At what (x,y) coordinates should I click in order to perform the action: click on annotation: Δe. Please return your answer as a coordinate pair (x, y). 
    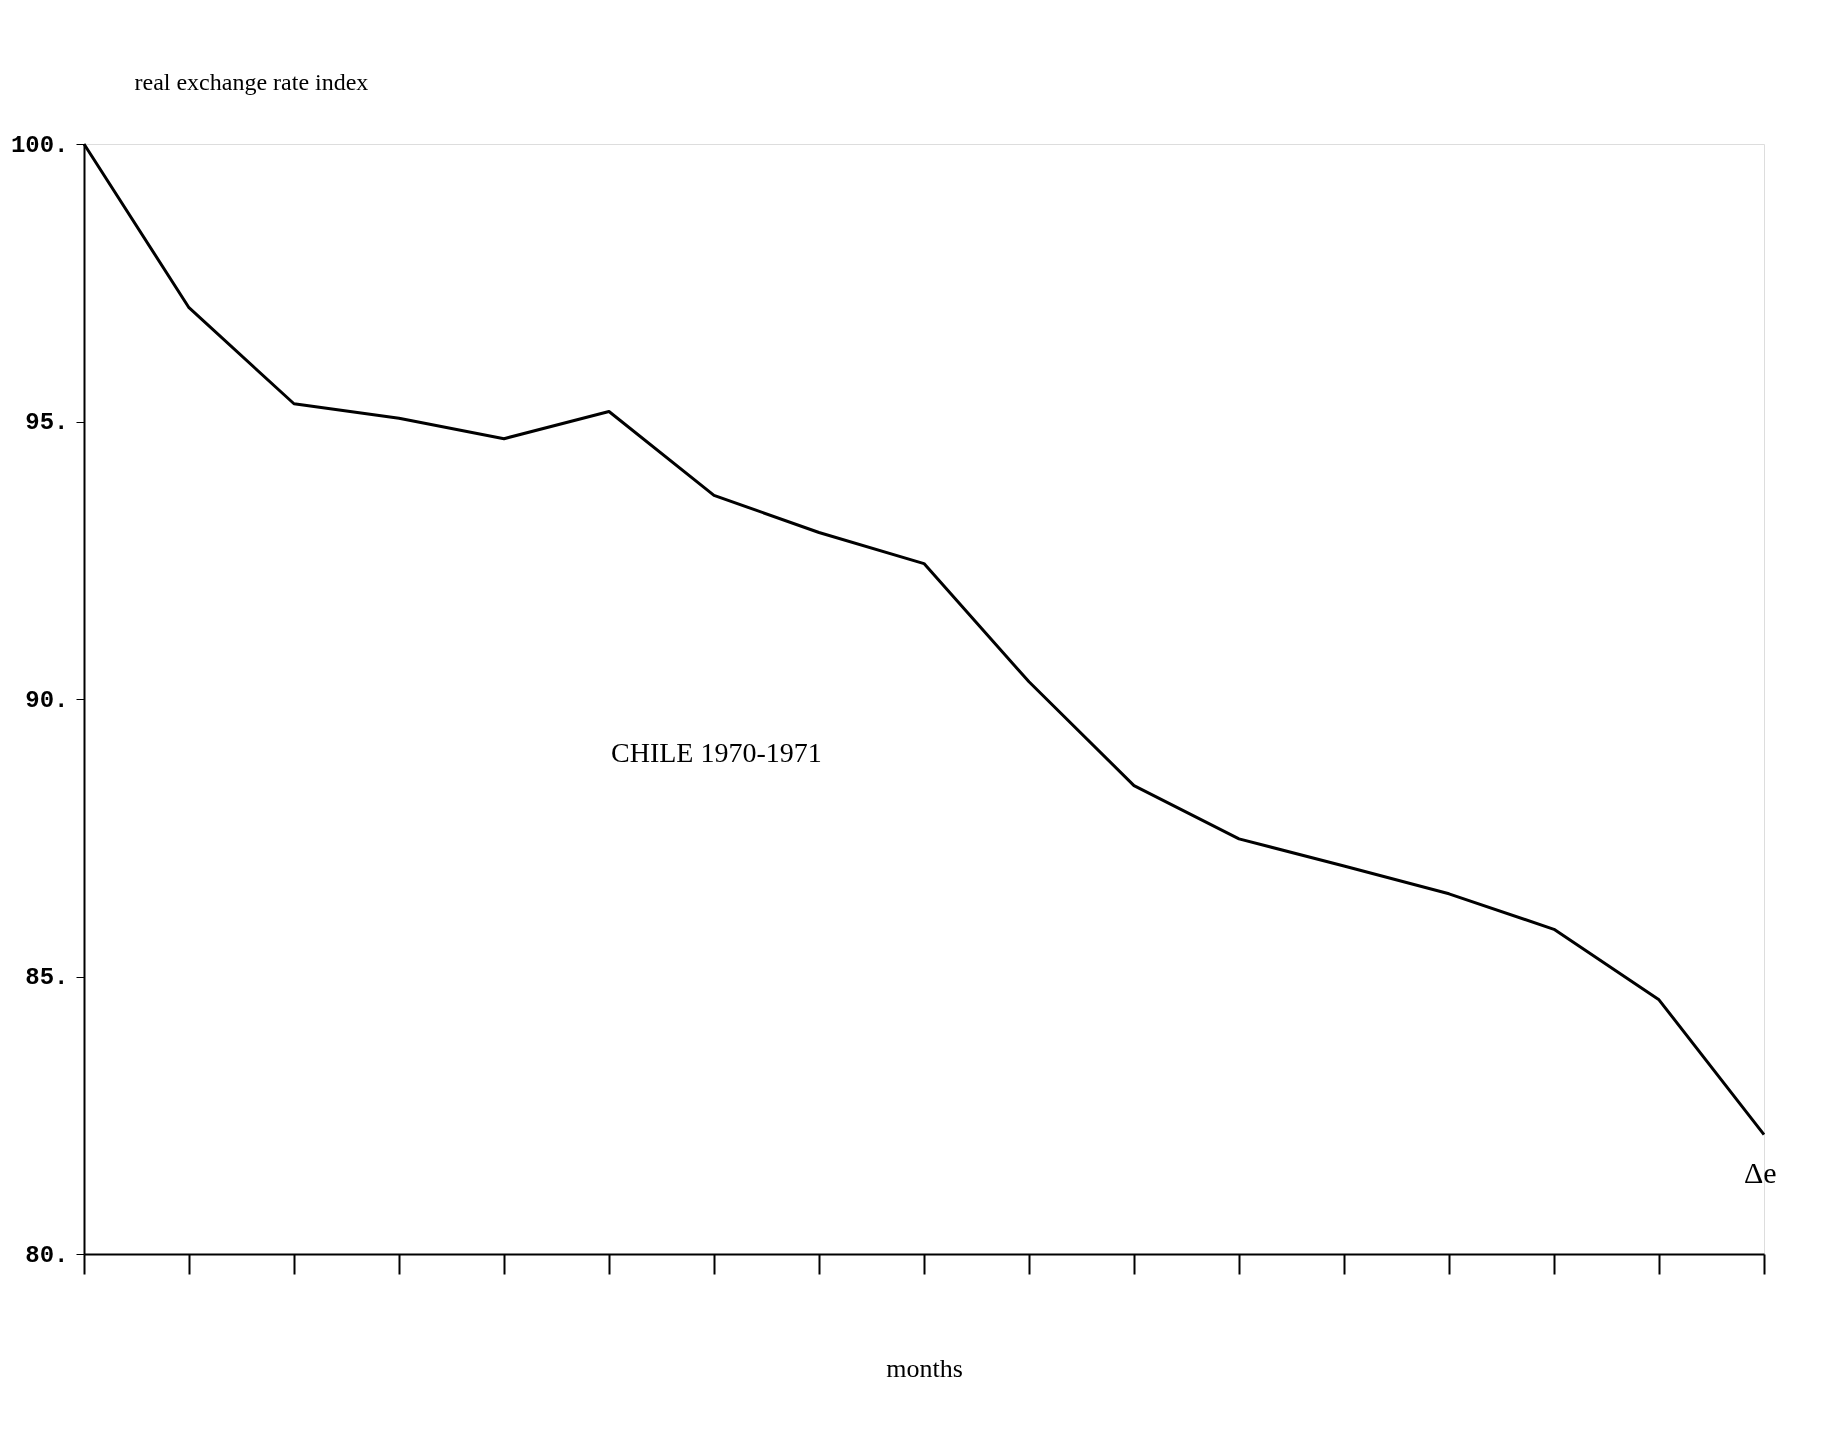
    Looking at the image, I should click on (1760, 1172).